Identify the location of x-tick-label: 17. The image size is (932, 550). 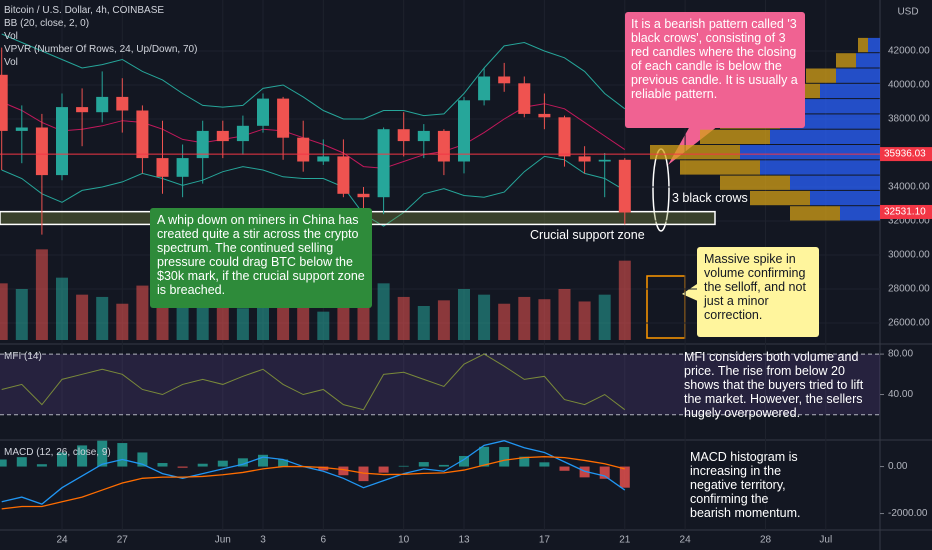
(545, 540).